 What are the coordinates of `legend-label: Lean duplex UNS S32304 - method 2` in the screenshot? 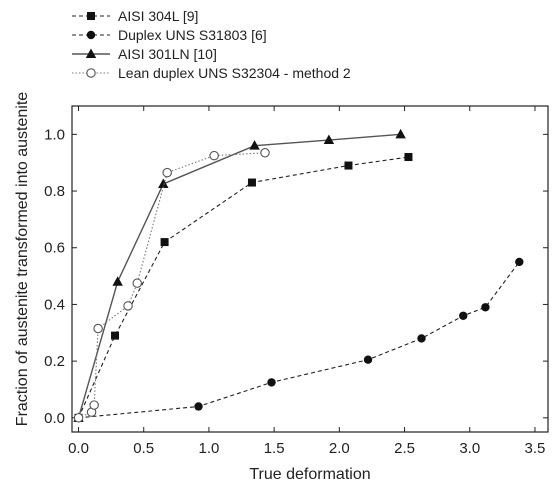 It's located at (234, 73).